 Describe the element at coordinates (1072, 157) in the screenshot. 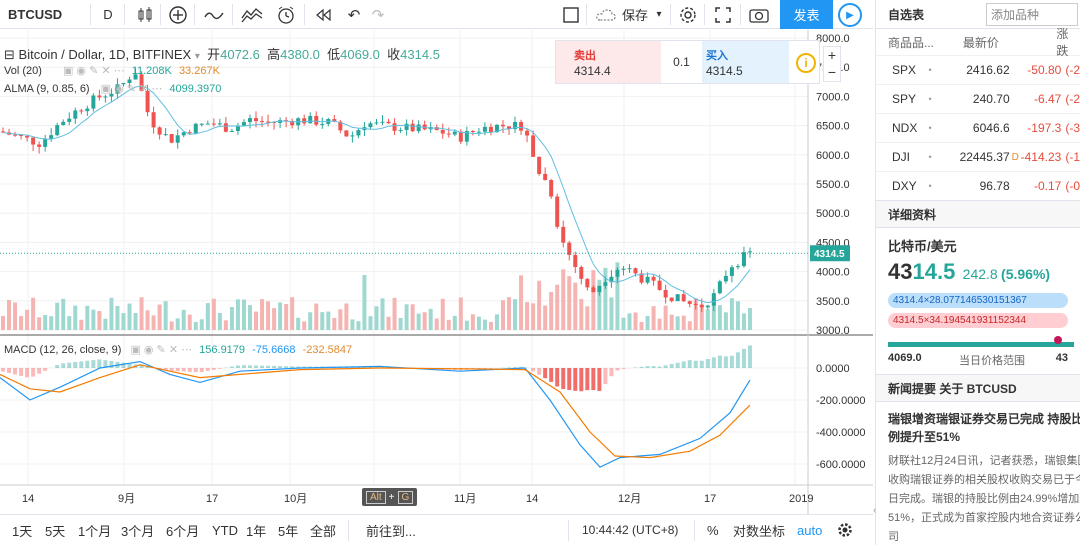

I see `row-change-pct: (-1` at that location.